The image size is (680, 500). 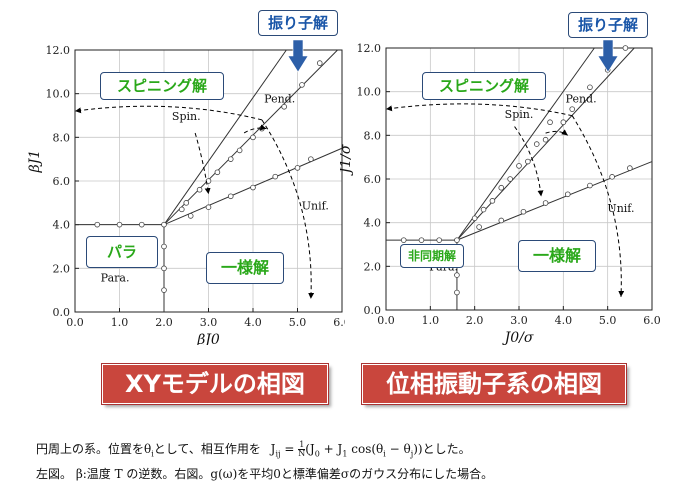 What do you see at coordinates (484, 86) in the screenshot?
I see `right-callout-spinning: スピニング解` at bounding box center [484, 86].